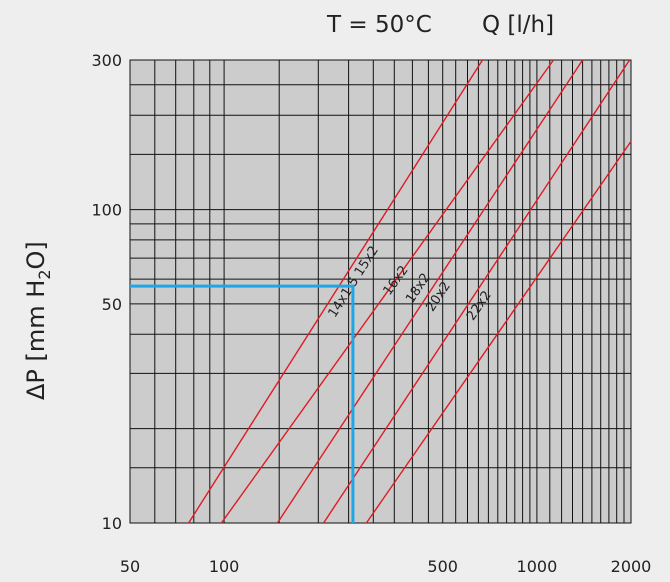 The image size is (670, 582). Describe the element at coordinates (537, 566) in the screenshot. I see `x-tick-label: 1000` at that location.